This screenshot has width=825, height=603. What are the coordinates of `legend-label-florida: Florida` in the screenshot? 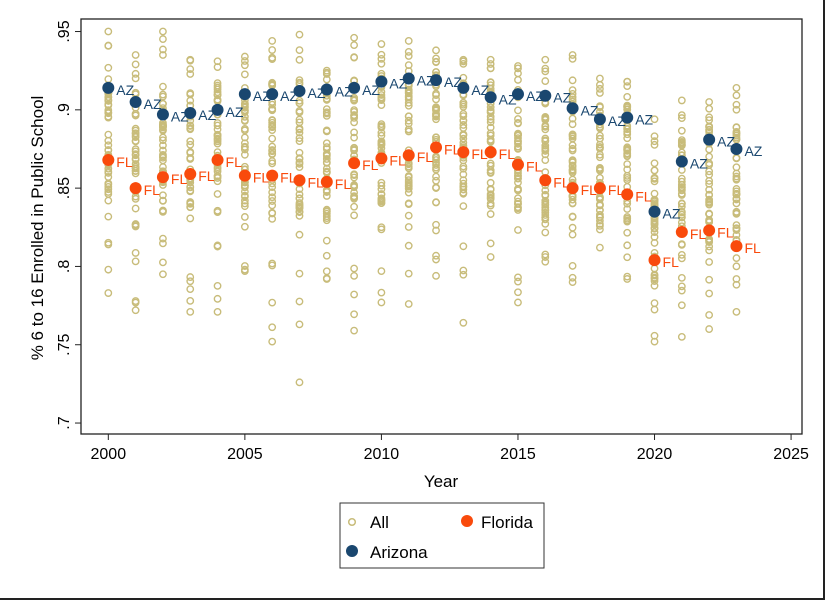 It's located at (507, 522).